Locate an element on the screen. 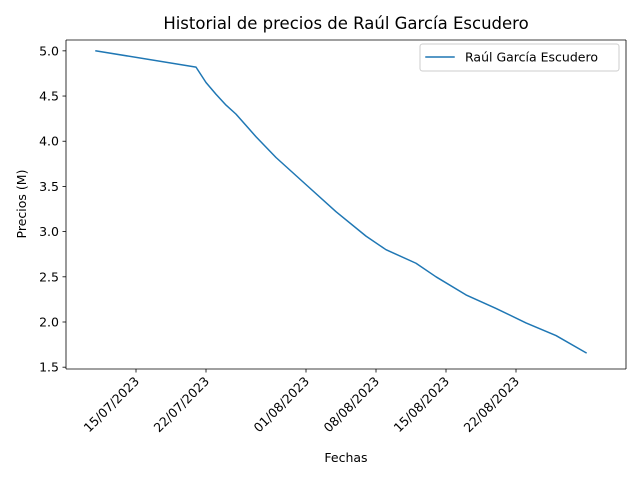  legend-entry-label: Raúl García Escudero is located at coordinates (531, 57).